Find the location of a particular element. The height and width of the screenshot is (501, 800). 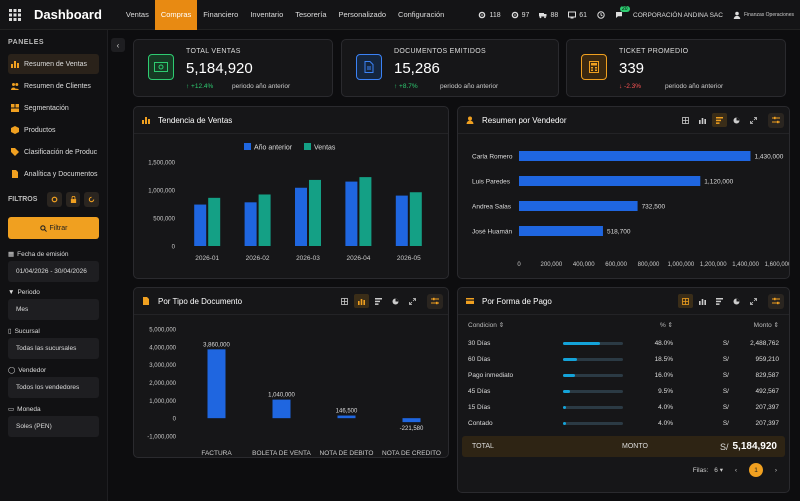

table-row: Contado 4.0% S/207,397 is located at coordinates (623, 423).